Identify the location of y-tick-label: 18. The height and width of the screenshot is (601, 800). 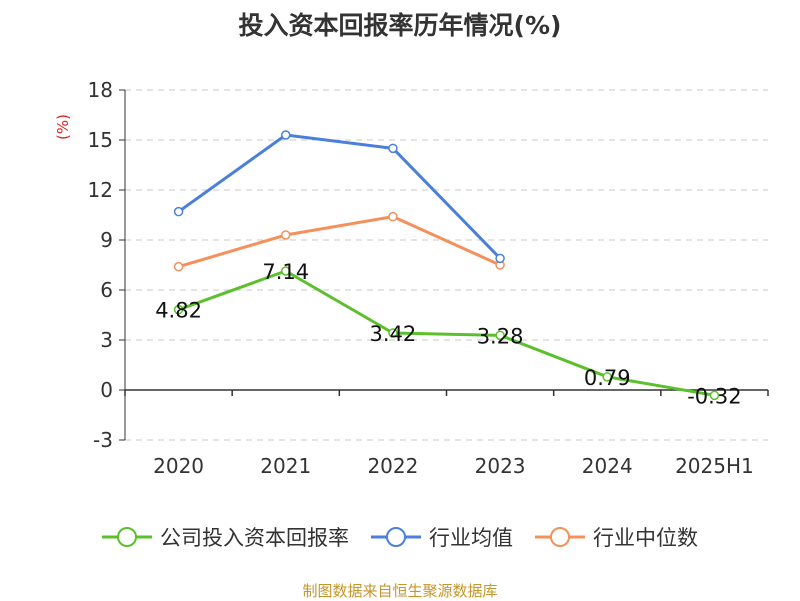
(100, 90).